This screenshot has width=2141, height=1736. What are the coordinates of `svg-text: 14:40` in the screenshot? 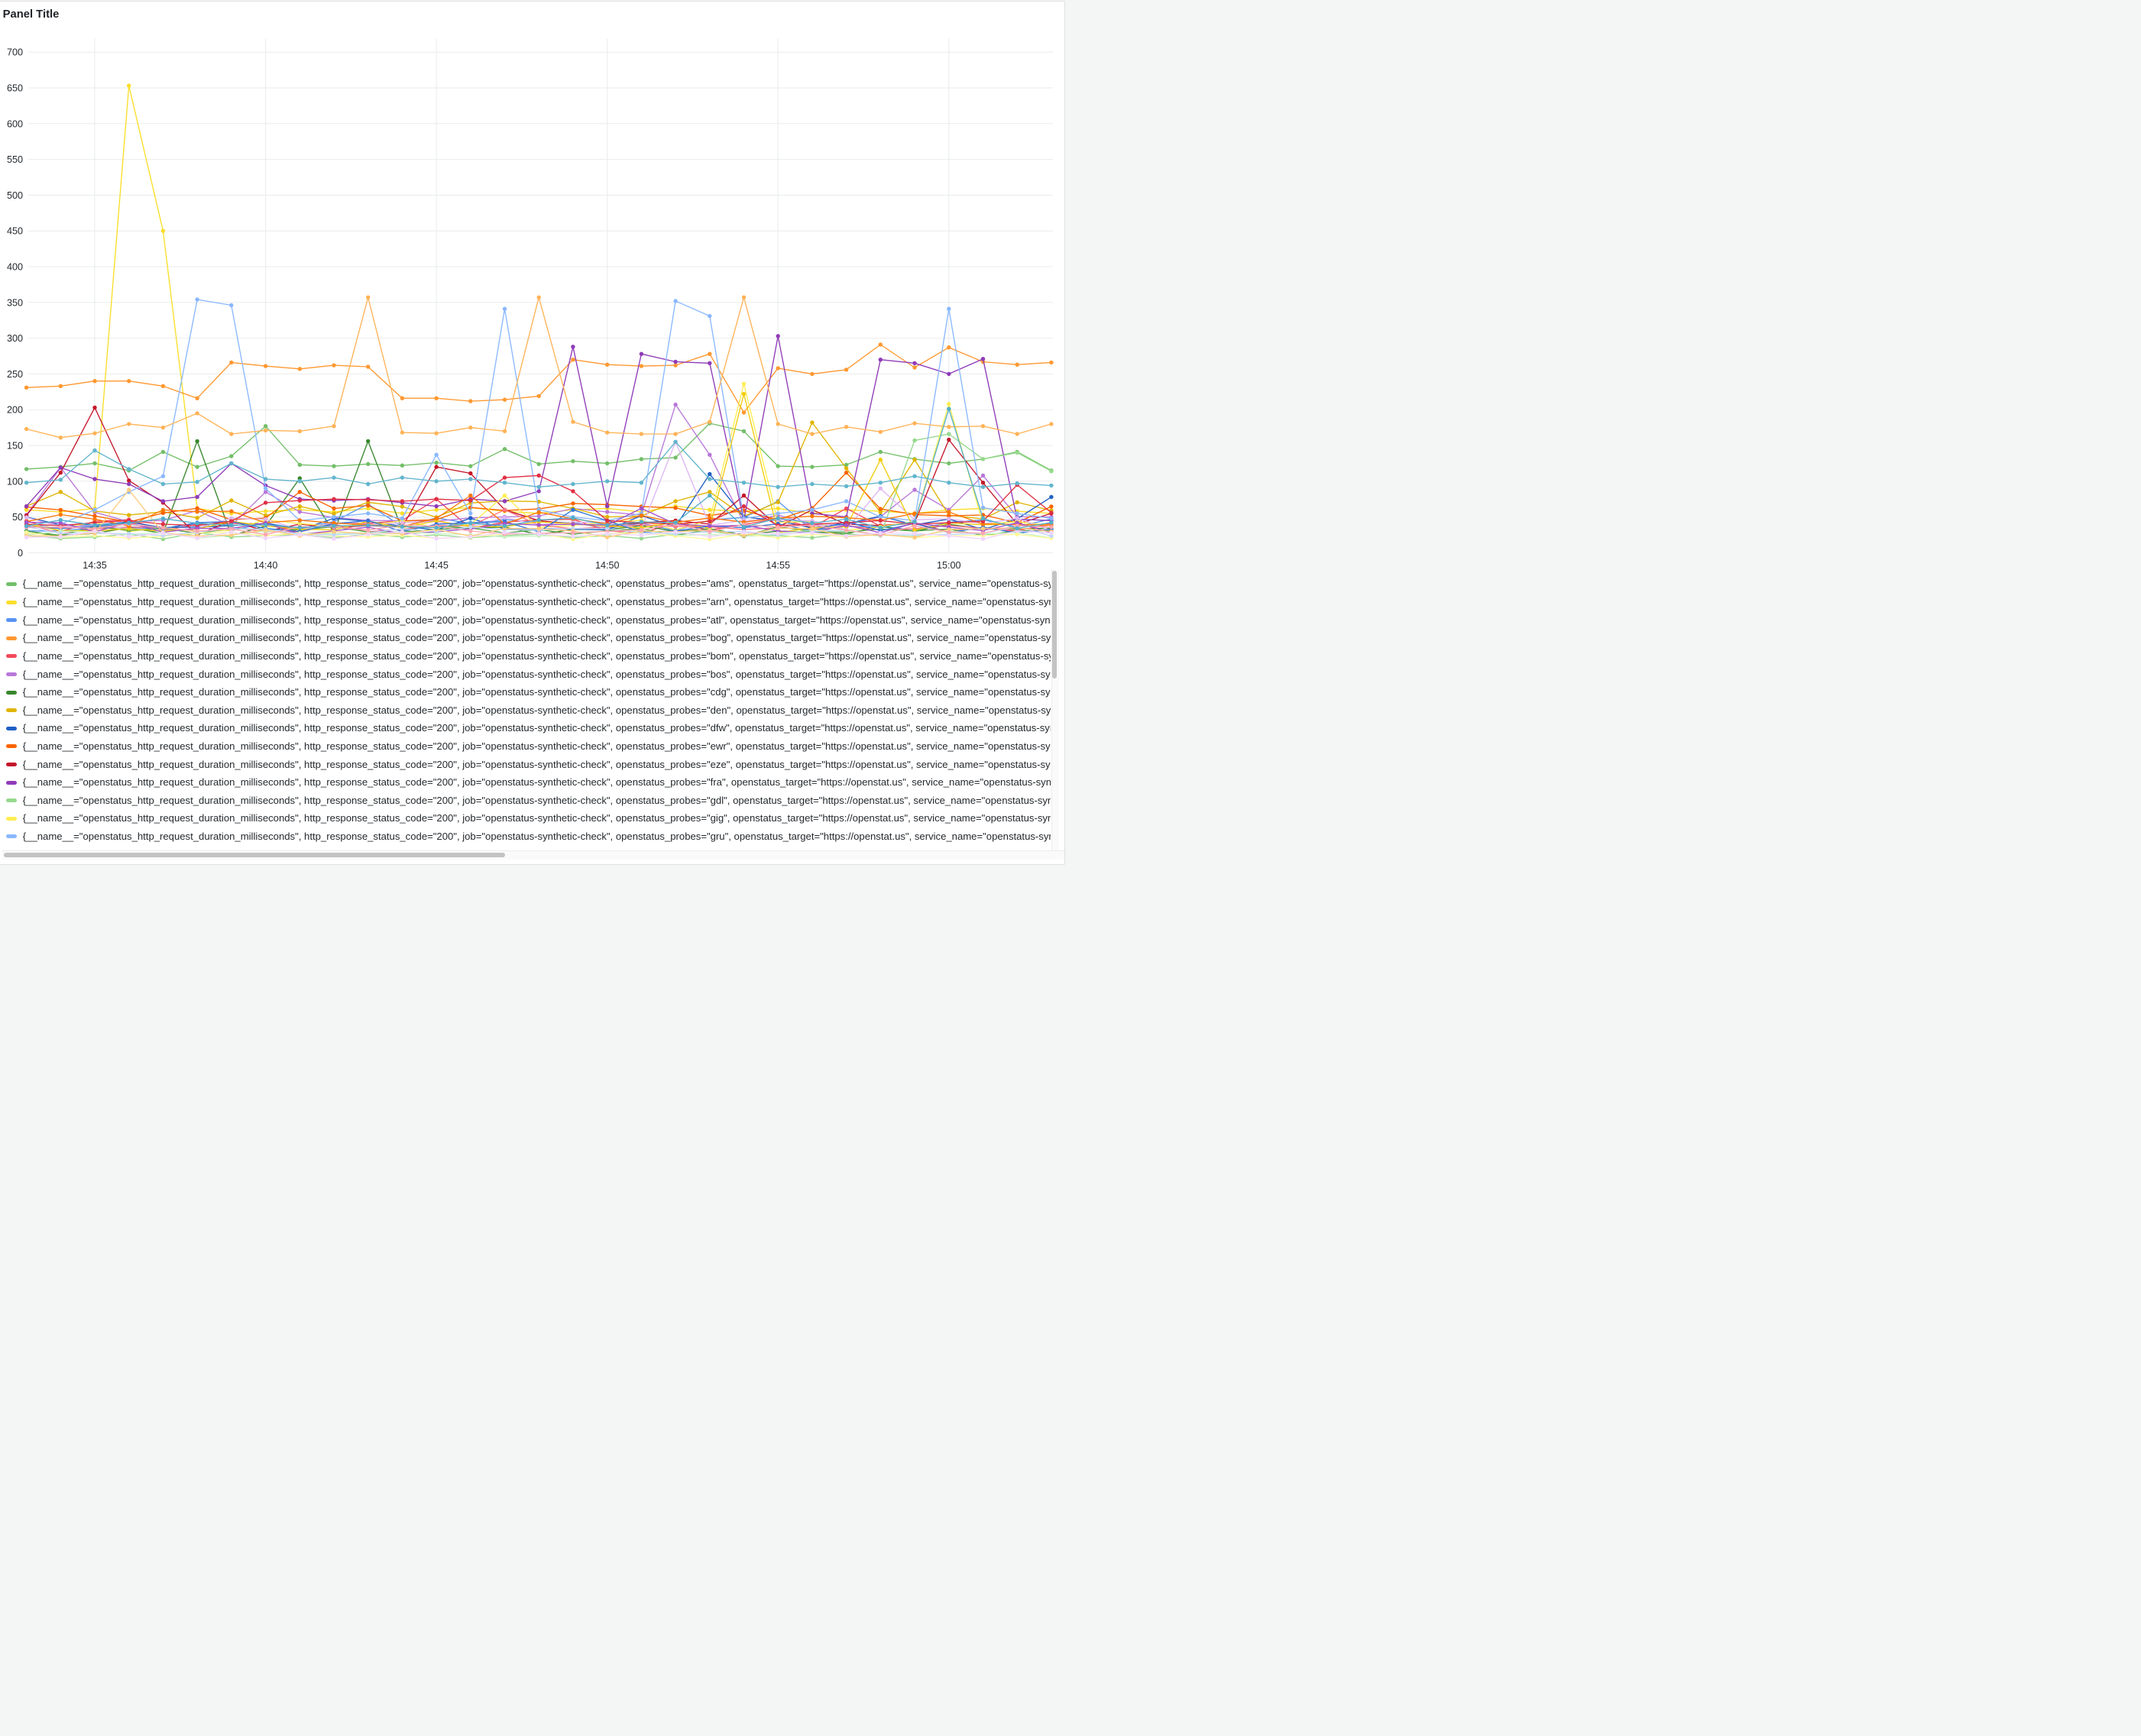 It's located at (266, 565).